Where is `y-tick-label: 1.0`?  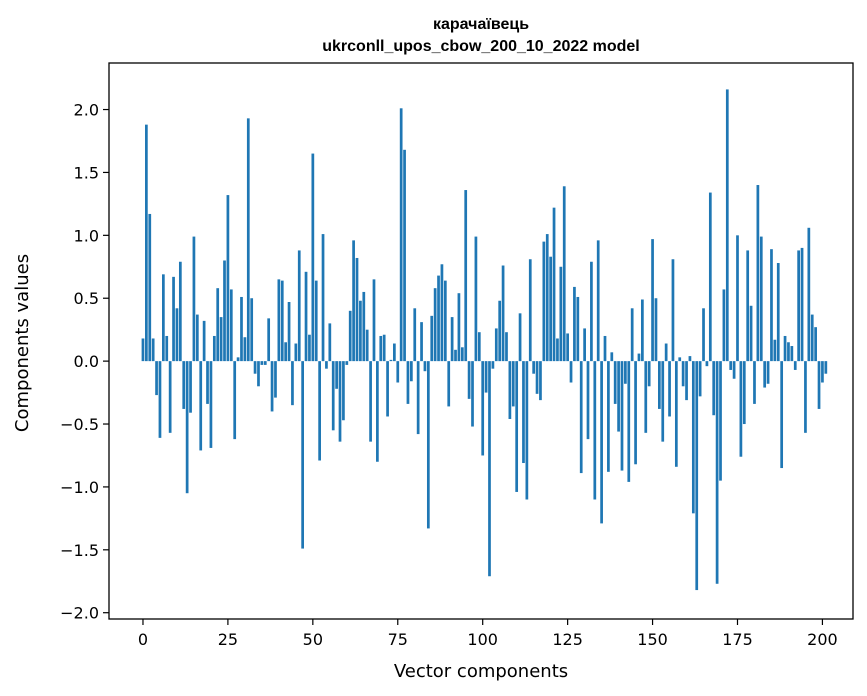 y-tick-label: 1.0 is located at coordinates (86, 235).